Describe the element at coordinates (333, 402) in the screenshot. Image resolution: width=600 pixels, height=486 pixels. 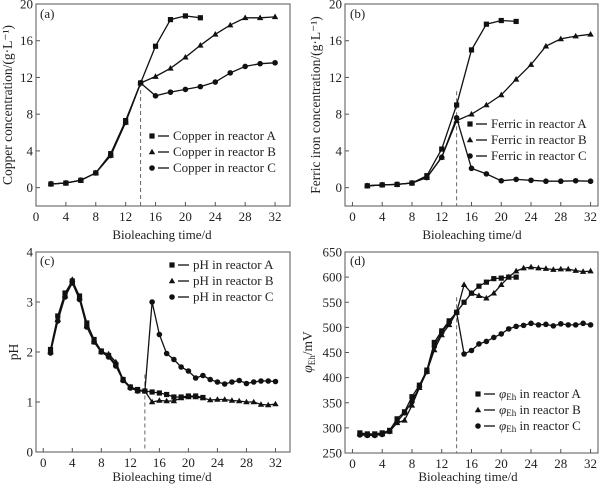
I see `panel-d-ytick-label: 350` at that location.